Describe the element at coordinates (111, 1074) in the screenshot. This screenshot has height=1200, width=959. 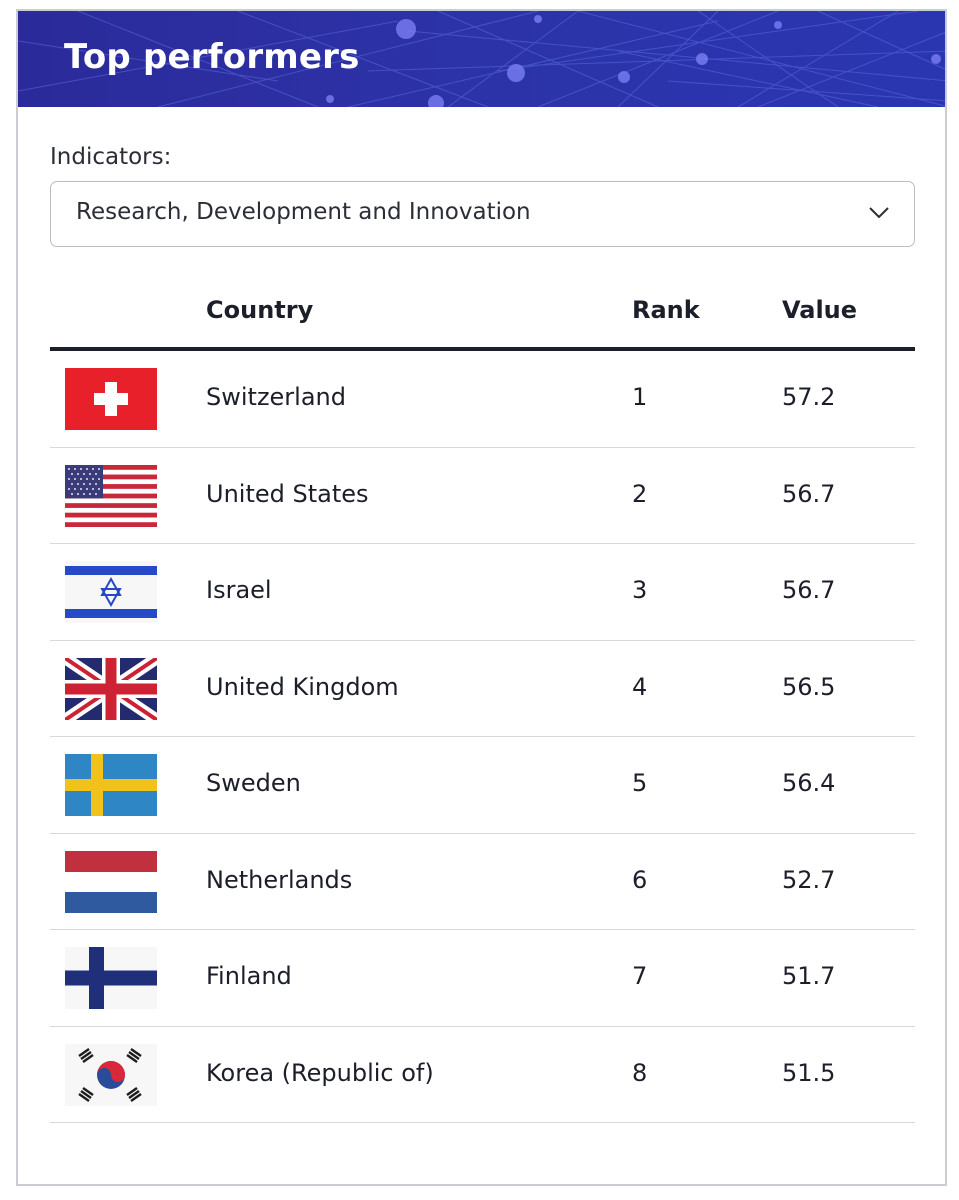
I see `flag-korea-icon` at that location.